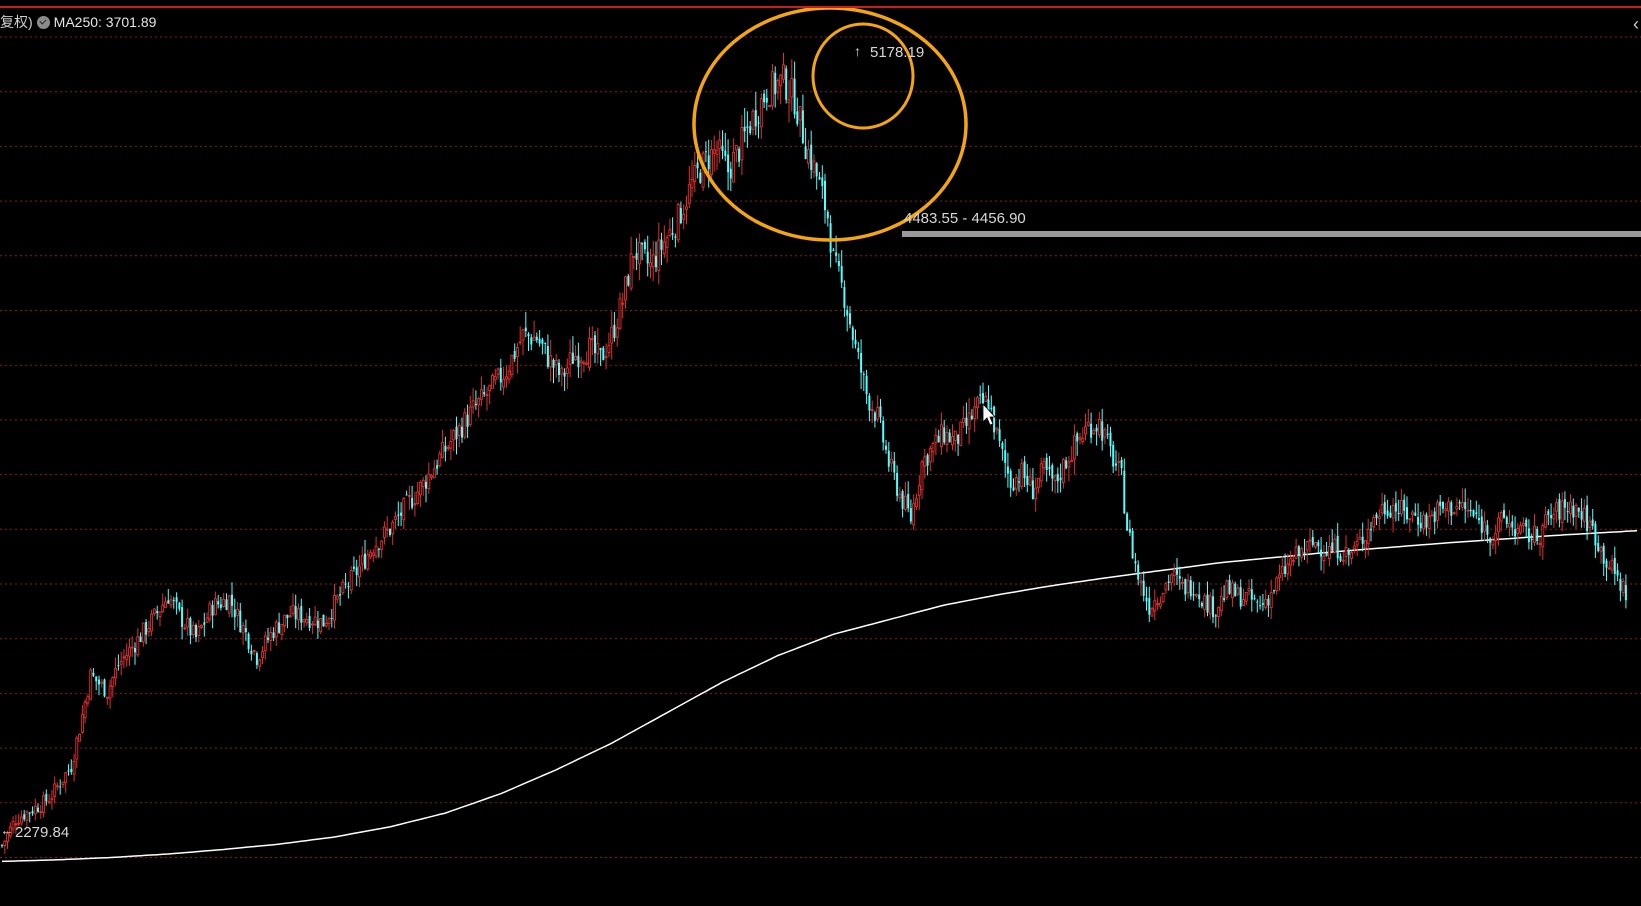  What do you see at coordinates (16, 22) in the screenshot?
I see `adjust-mode-label: 复权)` at bounding box center [16, 22].